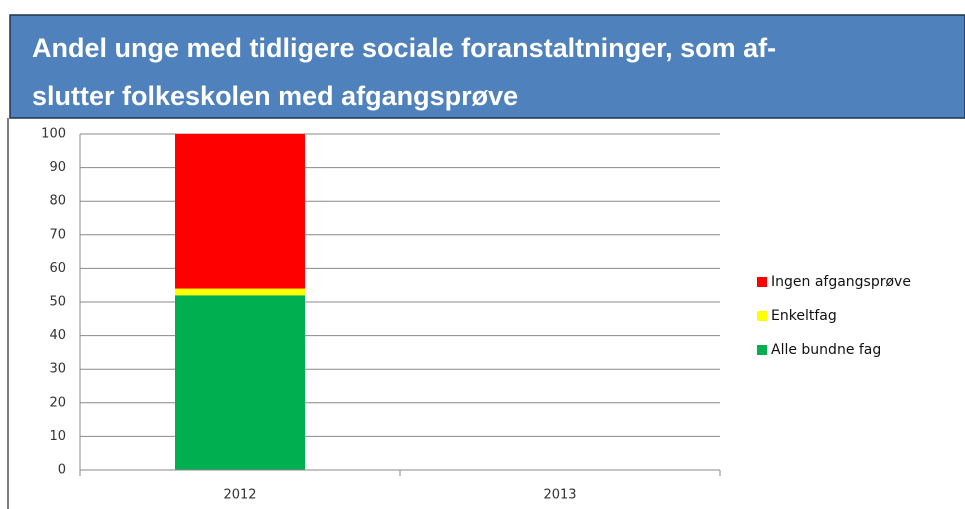 The image size is (965, 509). I want to click on y-tick-label: 100, so click(53, 134).